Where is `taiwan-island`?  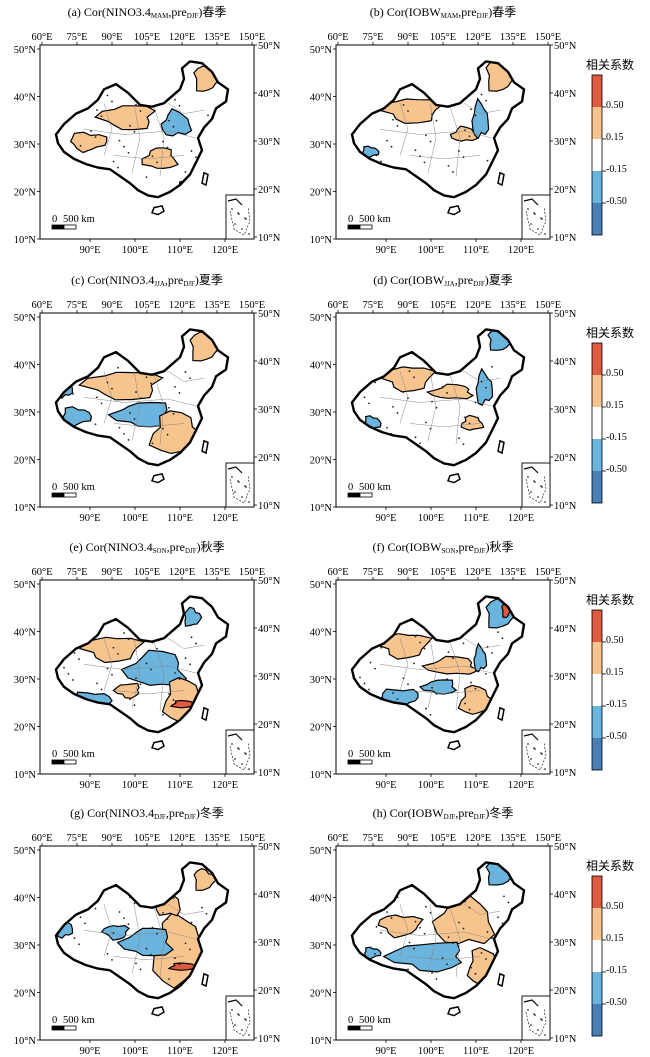 taiwan-island is located at coordinates (501, 447).